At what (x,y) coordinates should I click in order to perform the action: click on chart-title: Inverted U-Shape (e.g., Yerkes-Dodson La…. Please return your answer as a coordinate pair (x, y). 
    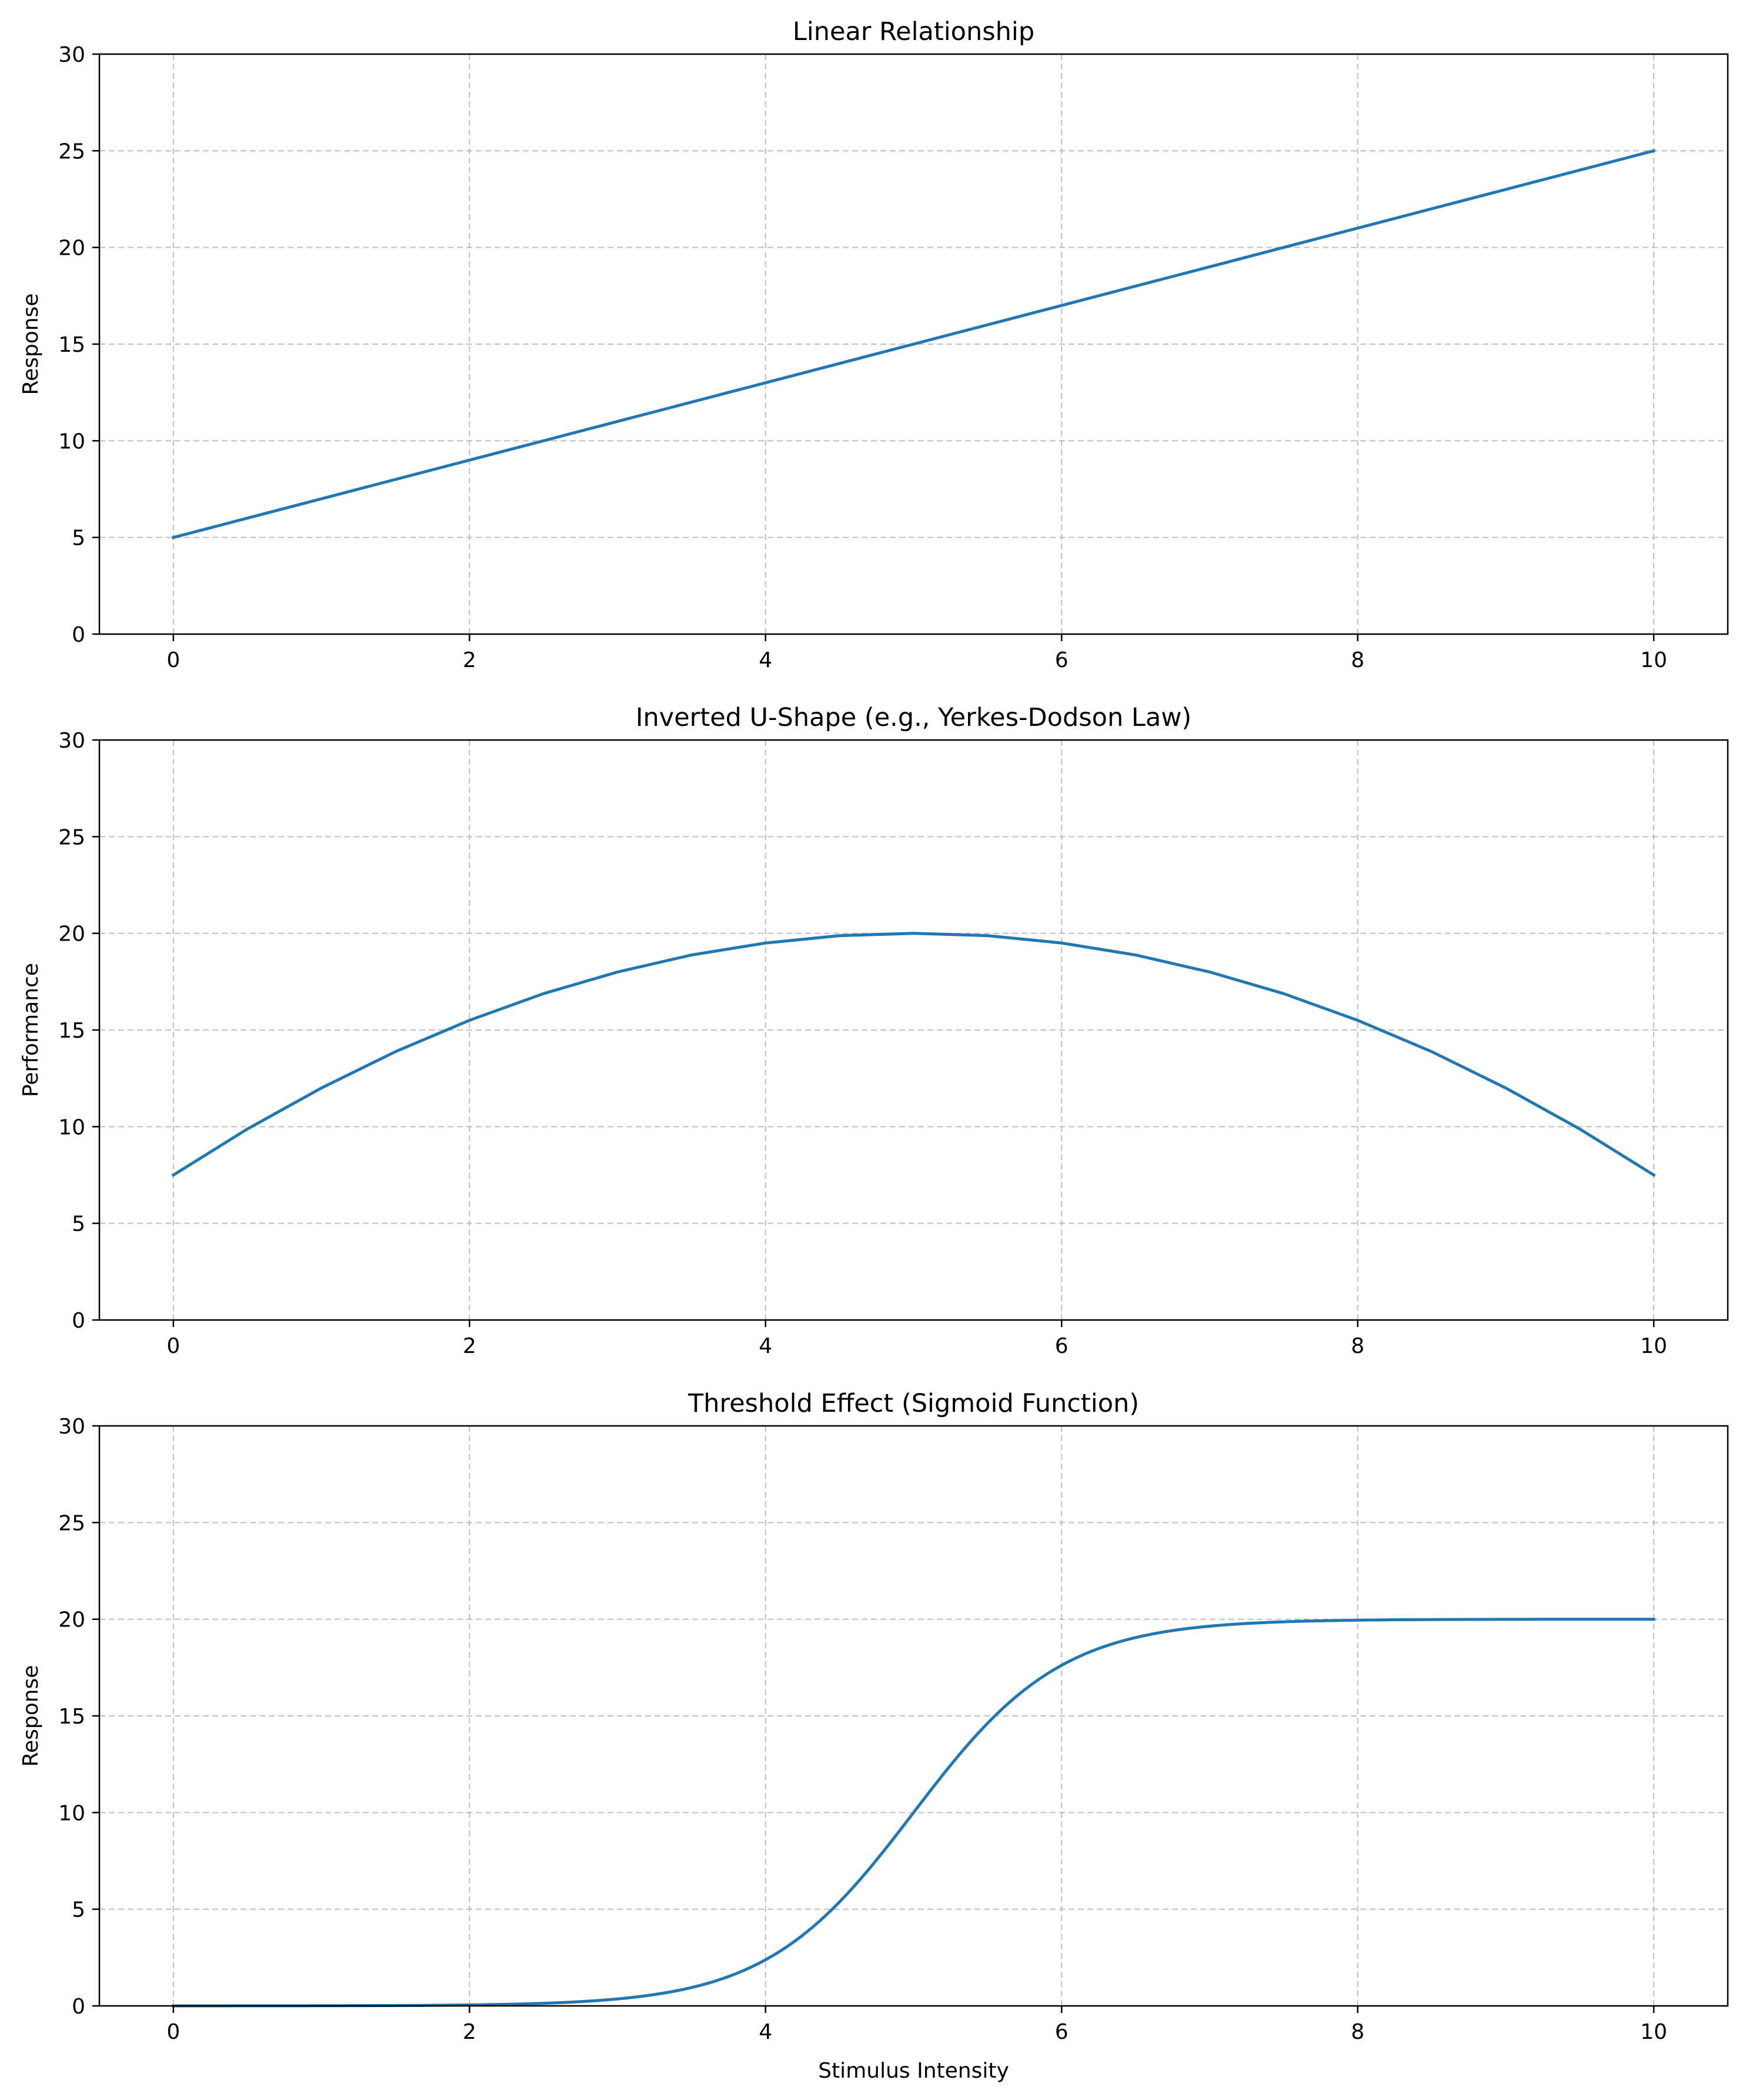
    Looking at the image, I should click on (913, 717).